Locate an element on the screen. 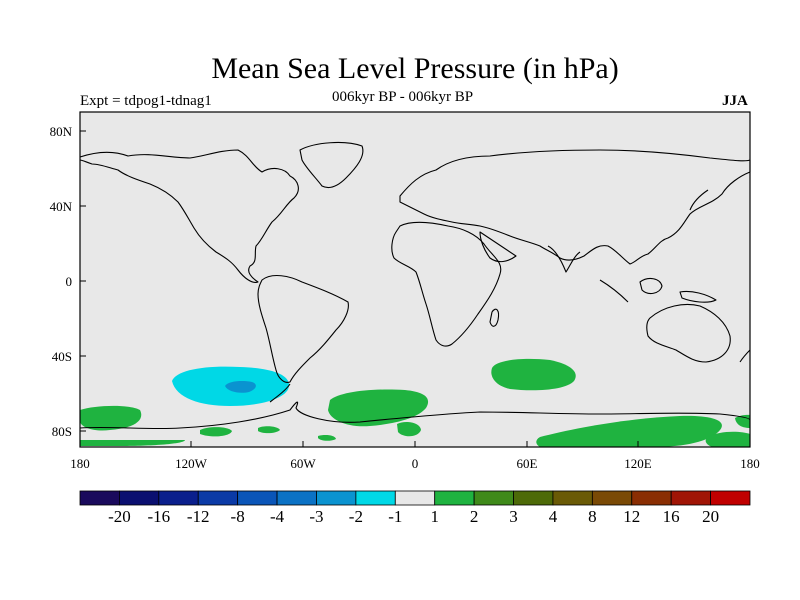 The width and height of the screenshot is (800, 600). colorbar-label: -8 is located at coordinates (238, 516).